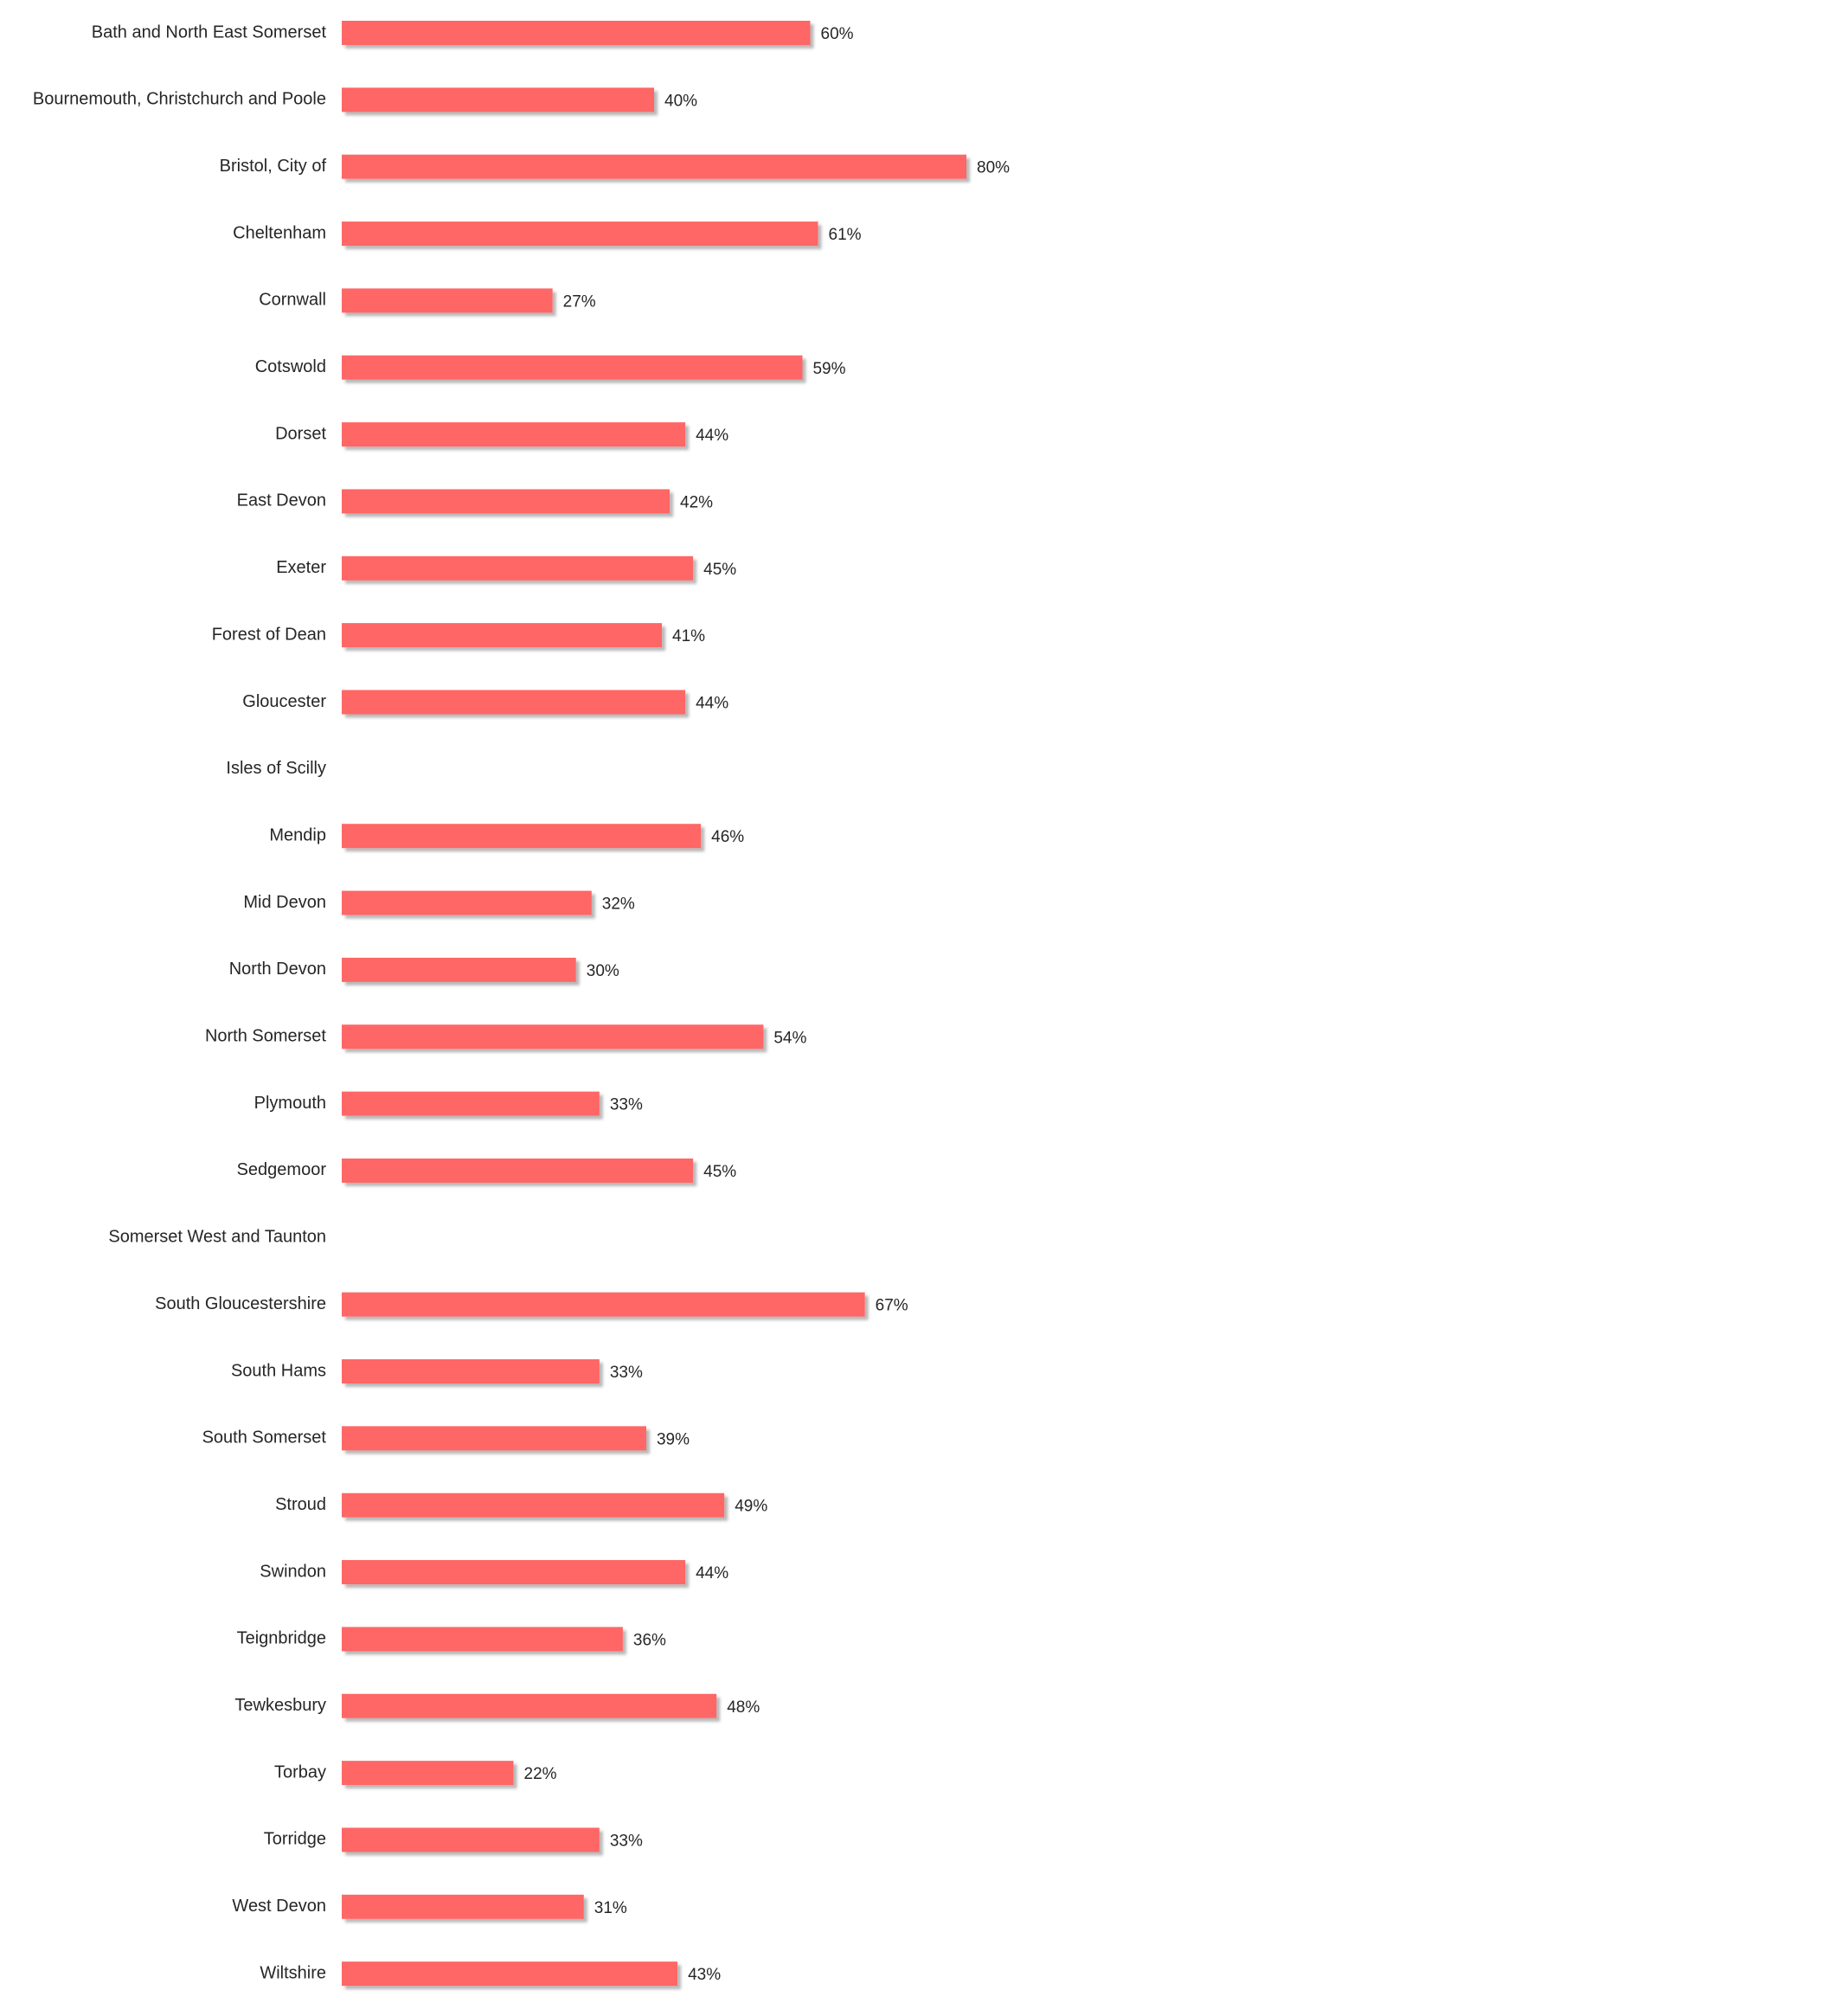  What do you see at coordinates (282, 1169) in the screenshot?
I see `category-label-sedgemoor: Sedgemoor` at bounding box center [282, 1169].